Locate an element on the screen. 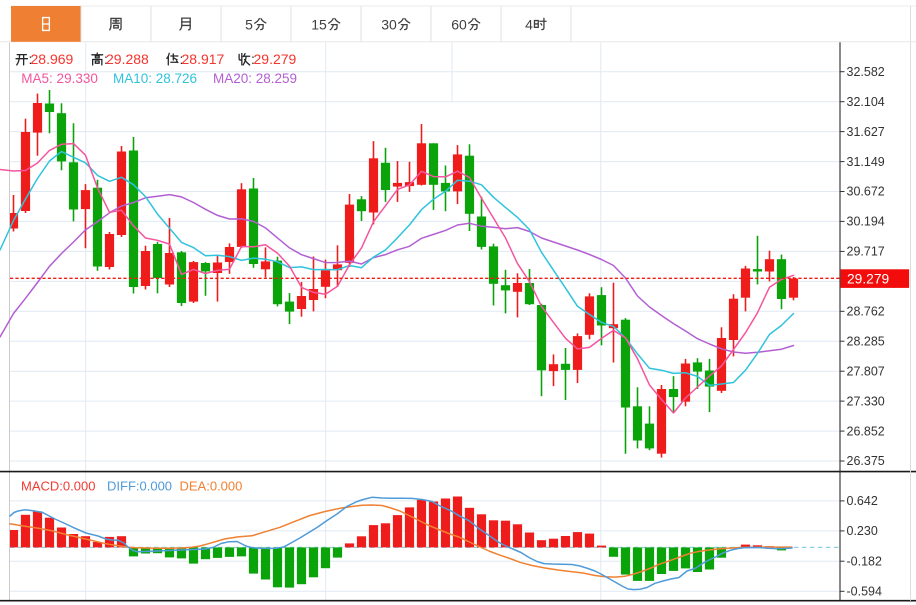 The width and height of the screenshot is (916, 605). svg-text: 26.375 is located at coordinates (866, 461).